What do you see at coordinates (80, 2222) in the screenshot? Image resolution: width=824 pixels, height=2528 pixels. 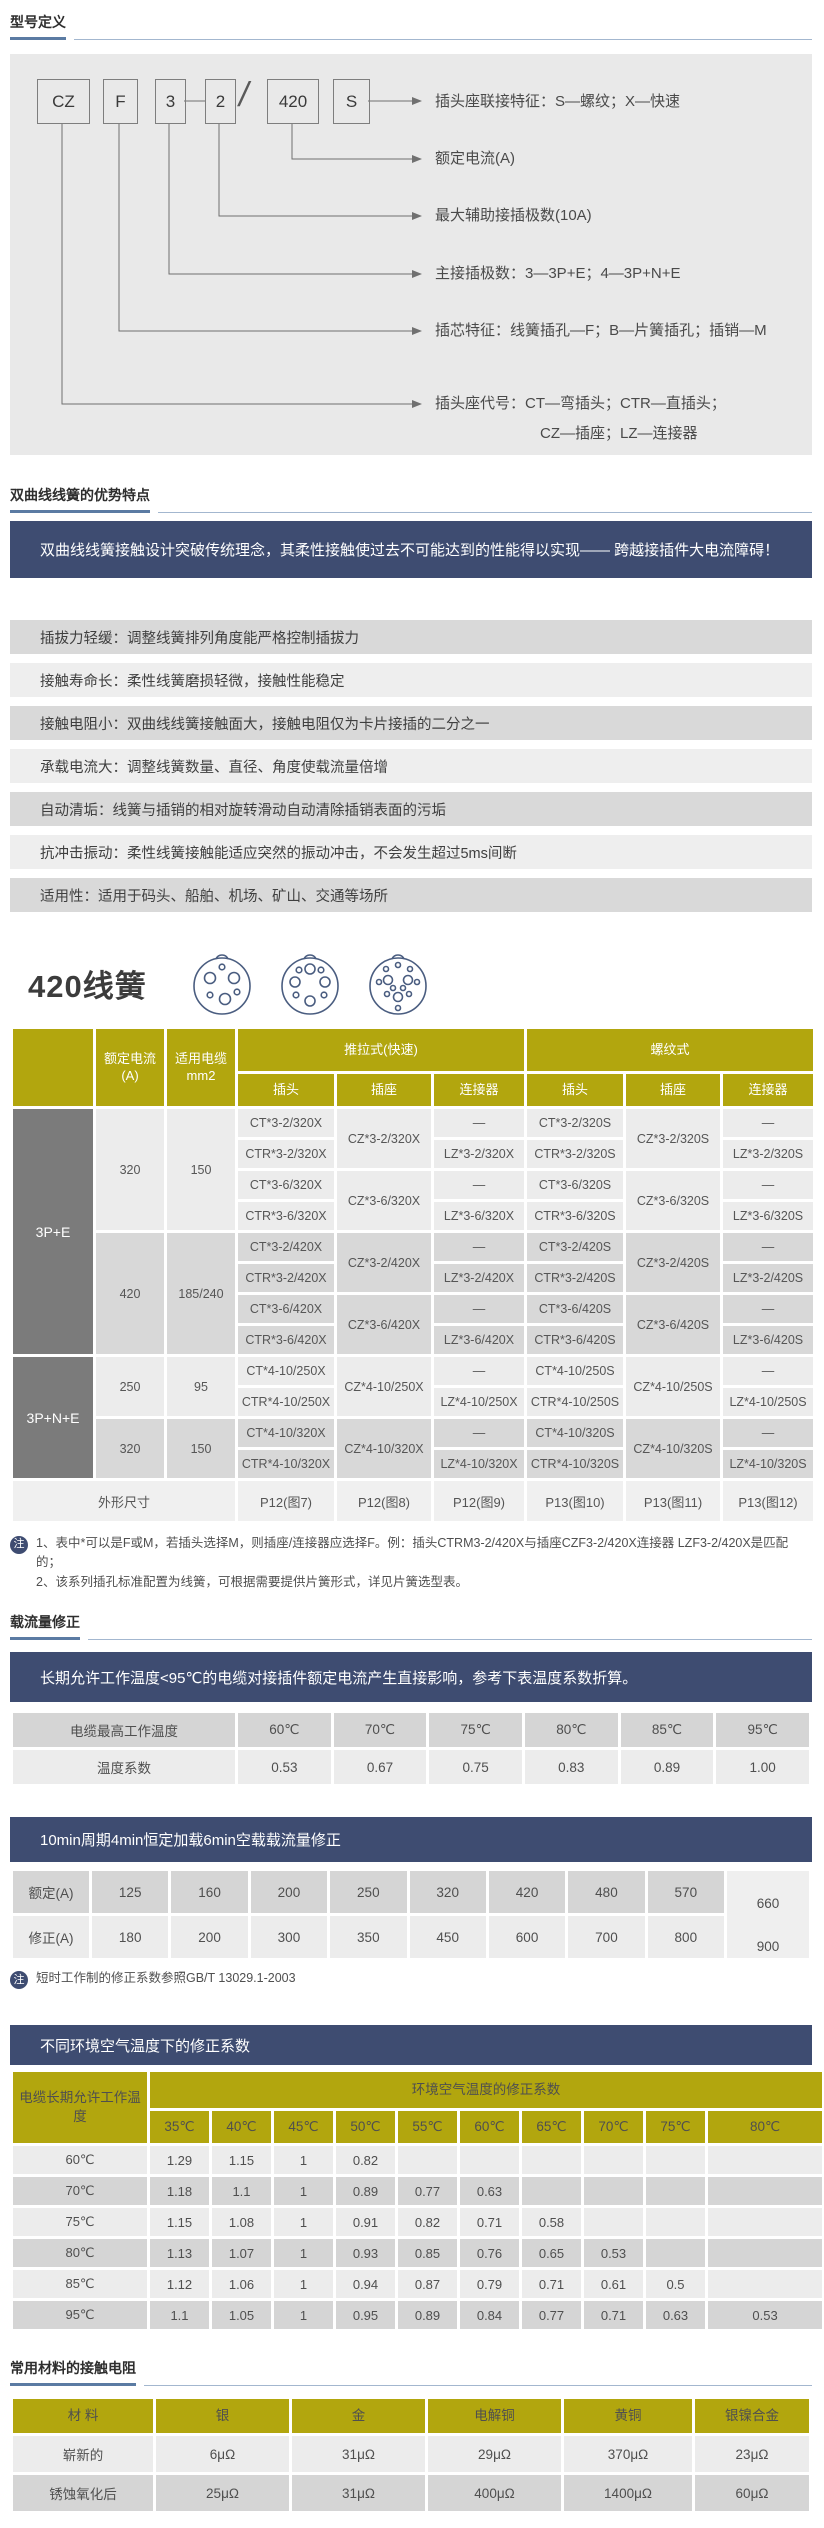 I see `row-label-cell: 75℃` at bounding box center [80, 2222].